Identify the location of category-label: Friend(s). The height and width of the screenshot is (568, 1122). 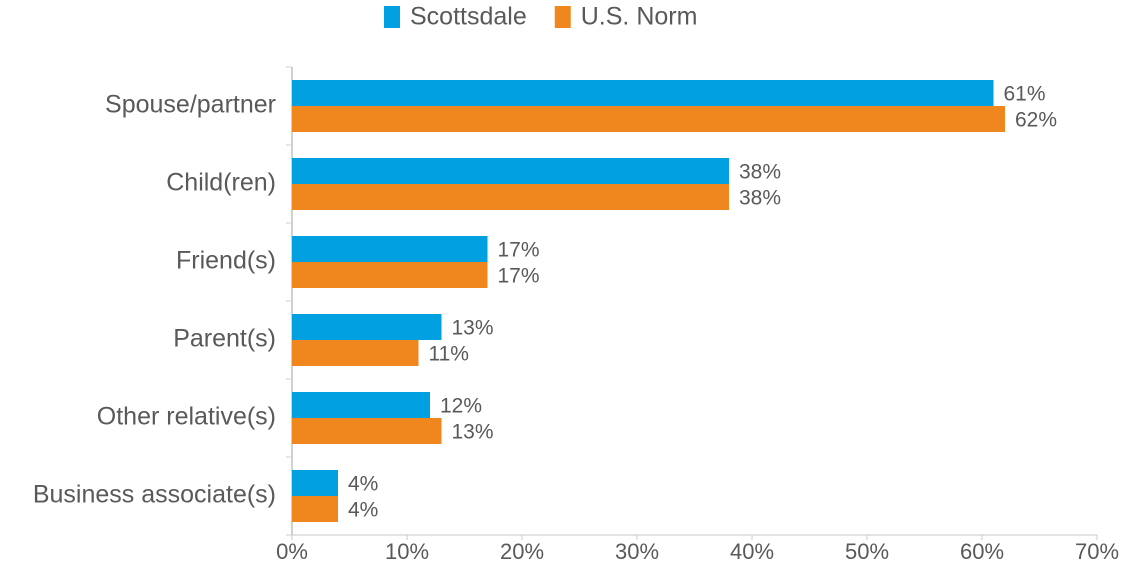
(226, 261).